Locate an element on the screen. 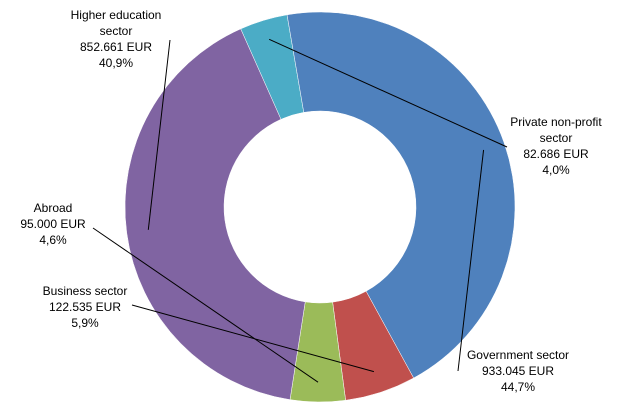 The height and width of the screenshot is (410, 638). slice-percent: 4,6% is located at coordinates (53, 240).